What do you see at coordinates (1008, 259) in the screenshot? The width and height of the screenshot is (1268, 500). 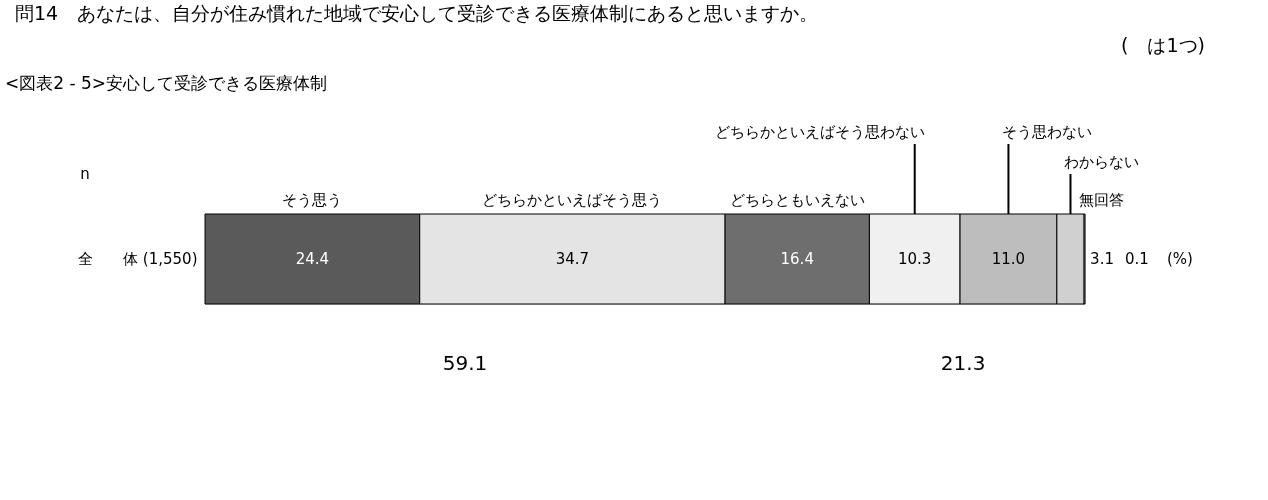 I see `data-label: 11.0` at bounding box center [1008, 259].